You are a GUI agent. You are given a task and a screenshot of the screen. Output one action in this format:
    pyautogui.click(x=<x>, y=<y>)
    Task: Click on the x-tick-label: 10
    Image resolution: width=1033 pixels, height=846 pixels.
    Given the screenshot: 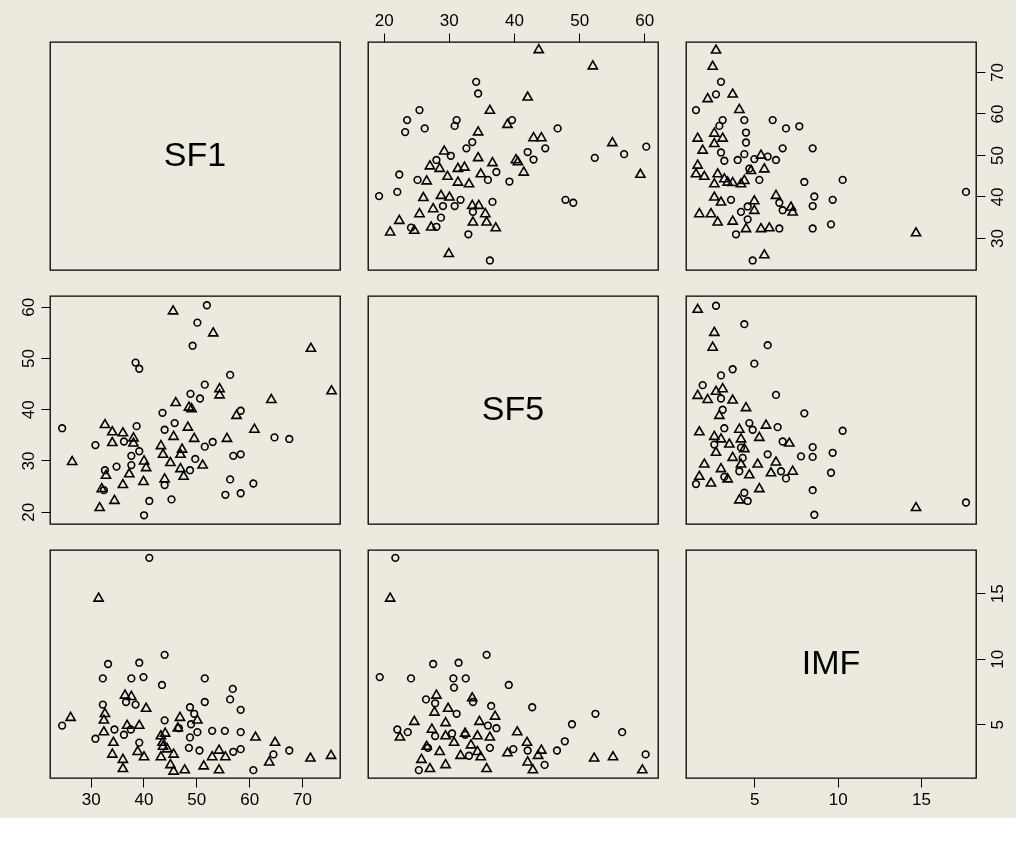 What is the action you would take?
    pyautogui.click(x=838, y=799)
    